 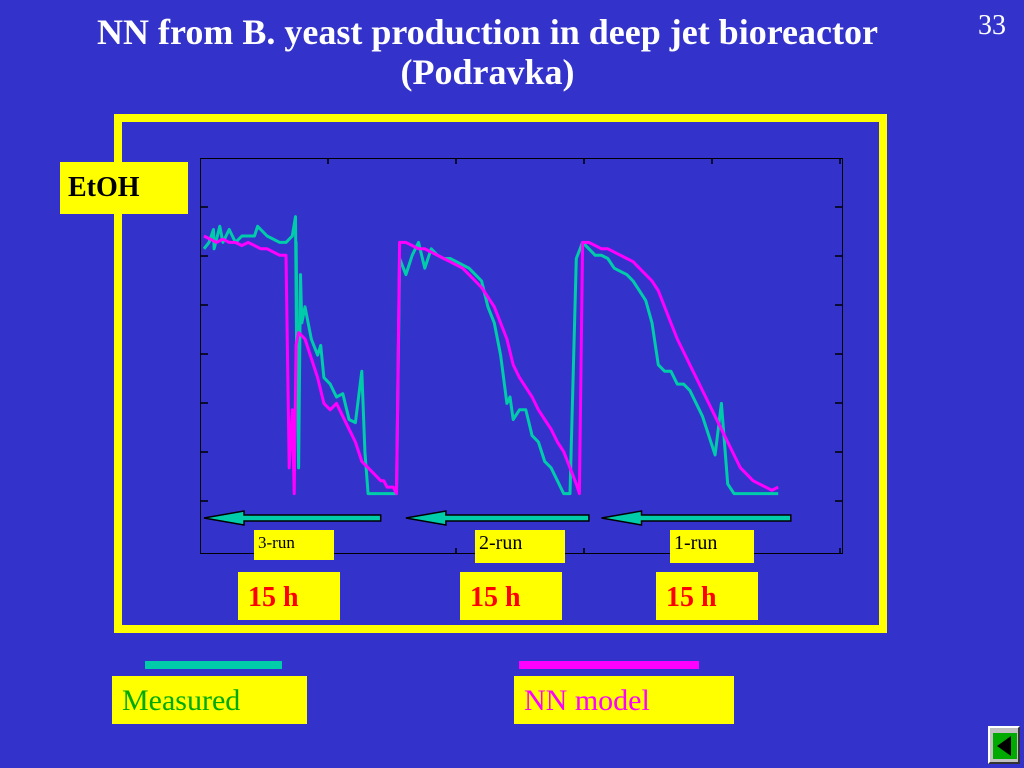 I want to click on back-arrow-icon, so click(x=1005, y=746).